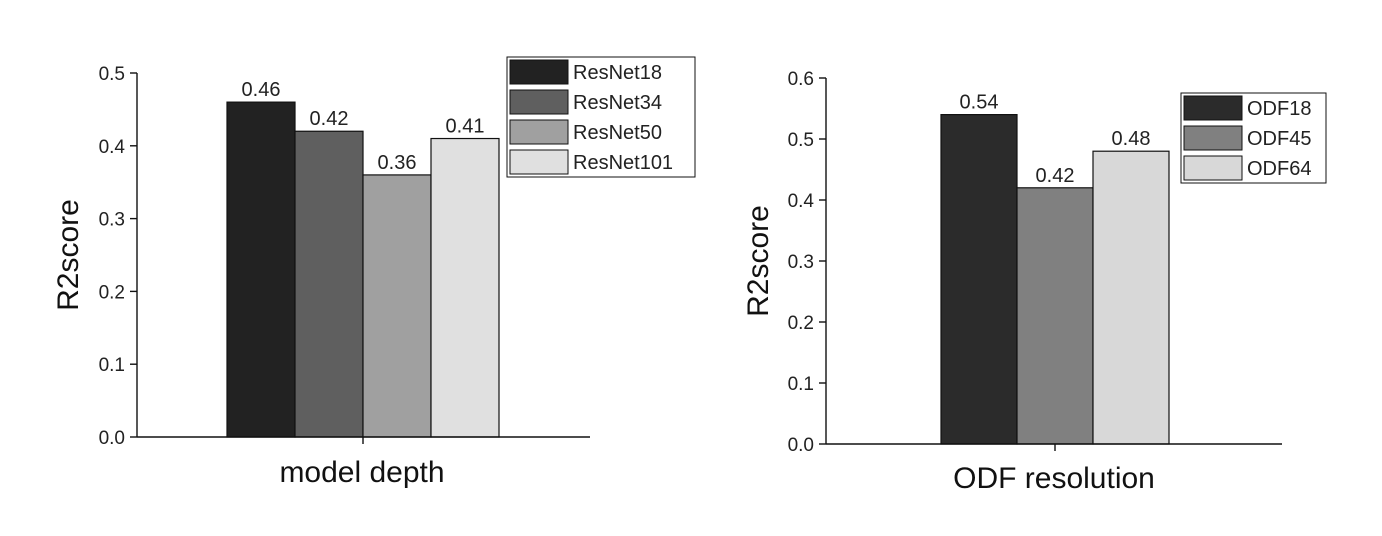 Image resolution: width=1382 pixels, height=536 pixels. What do you see at coordinates (465, 127) in the screenshot?
I see `bar-value-label: 0.41` at bounding box center [465, 127].